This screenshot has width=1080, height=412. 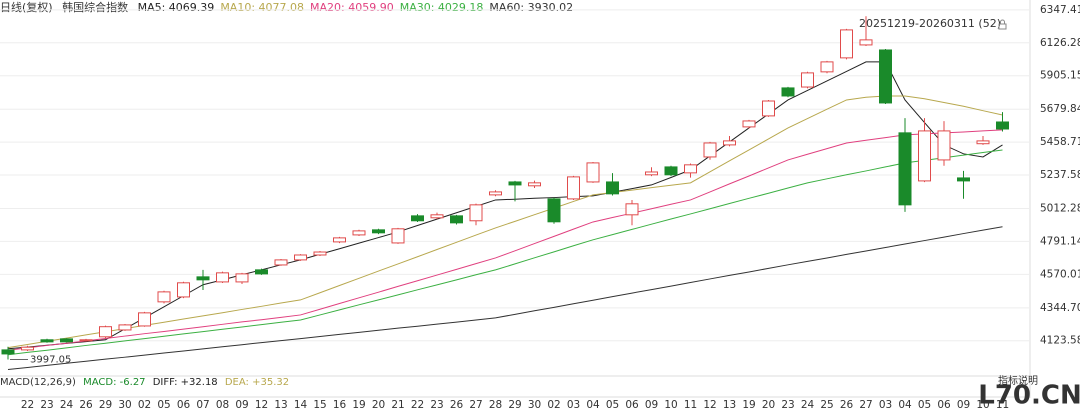 What do you see at coordinates (1060, 274) in the screenshot?
I see `y-tick-label: 4570.01` at bounding box center [1060, 274].